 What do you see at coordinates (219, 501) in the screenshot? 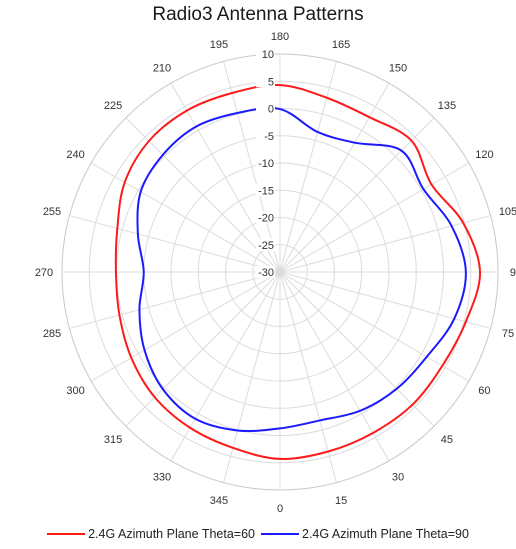
I see `angle-tick-label-345: 345` at bounding box center [219, 501].